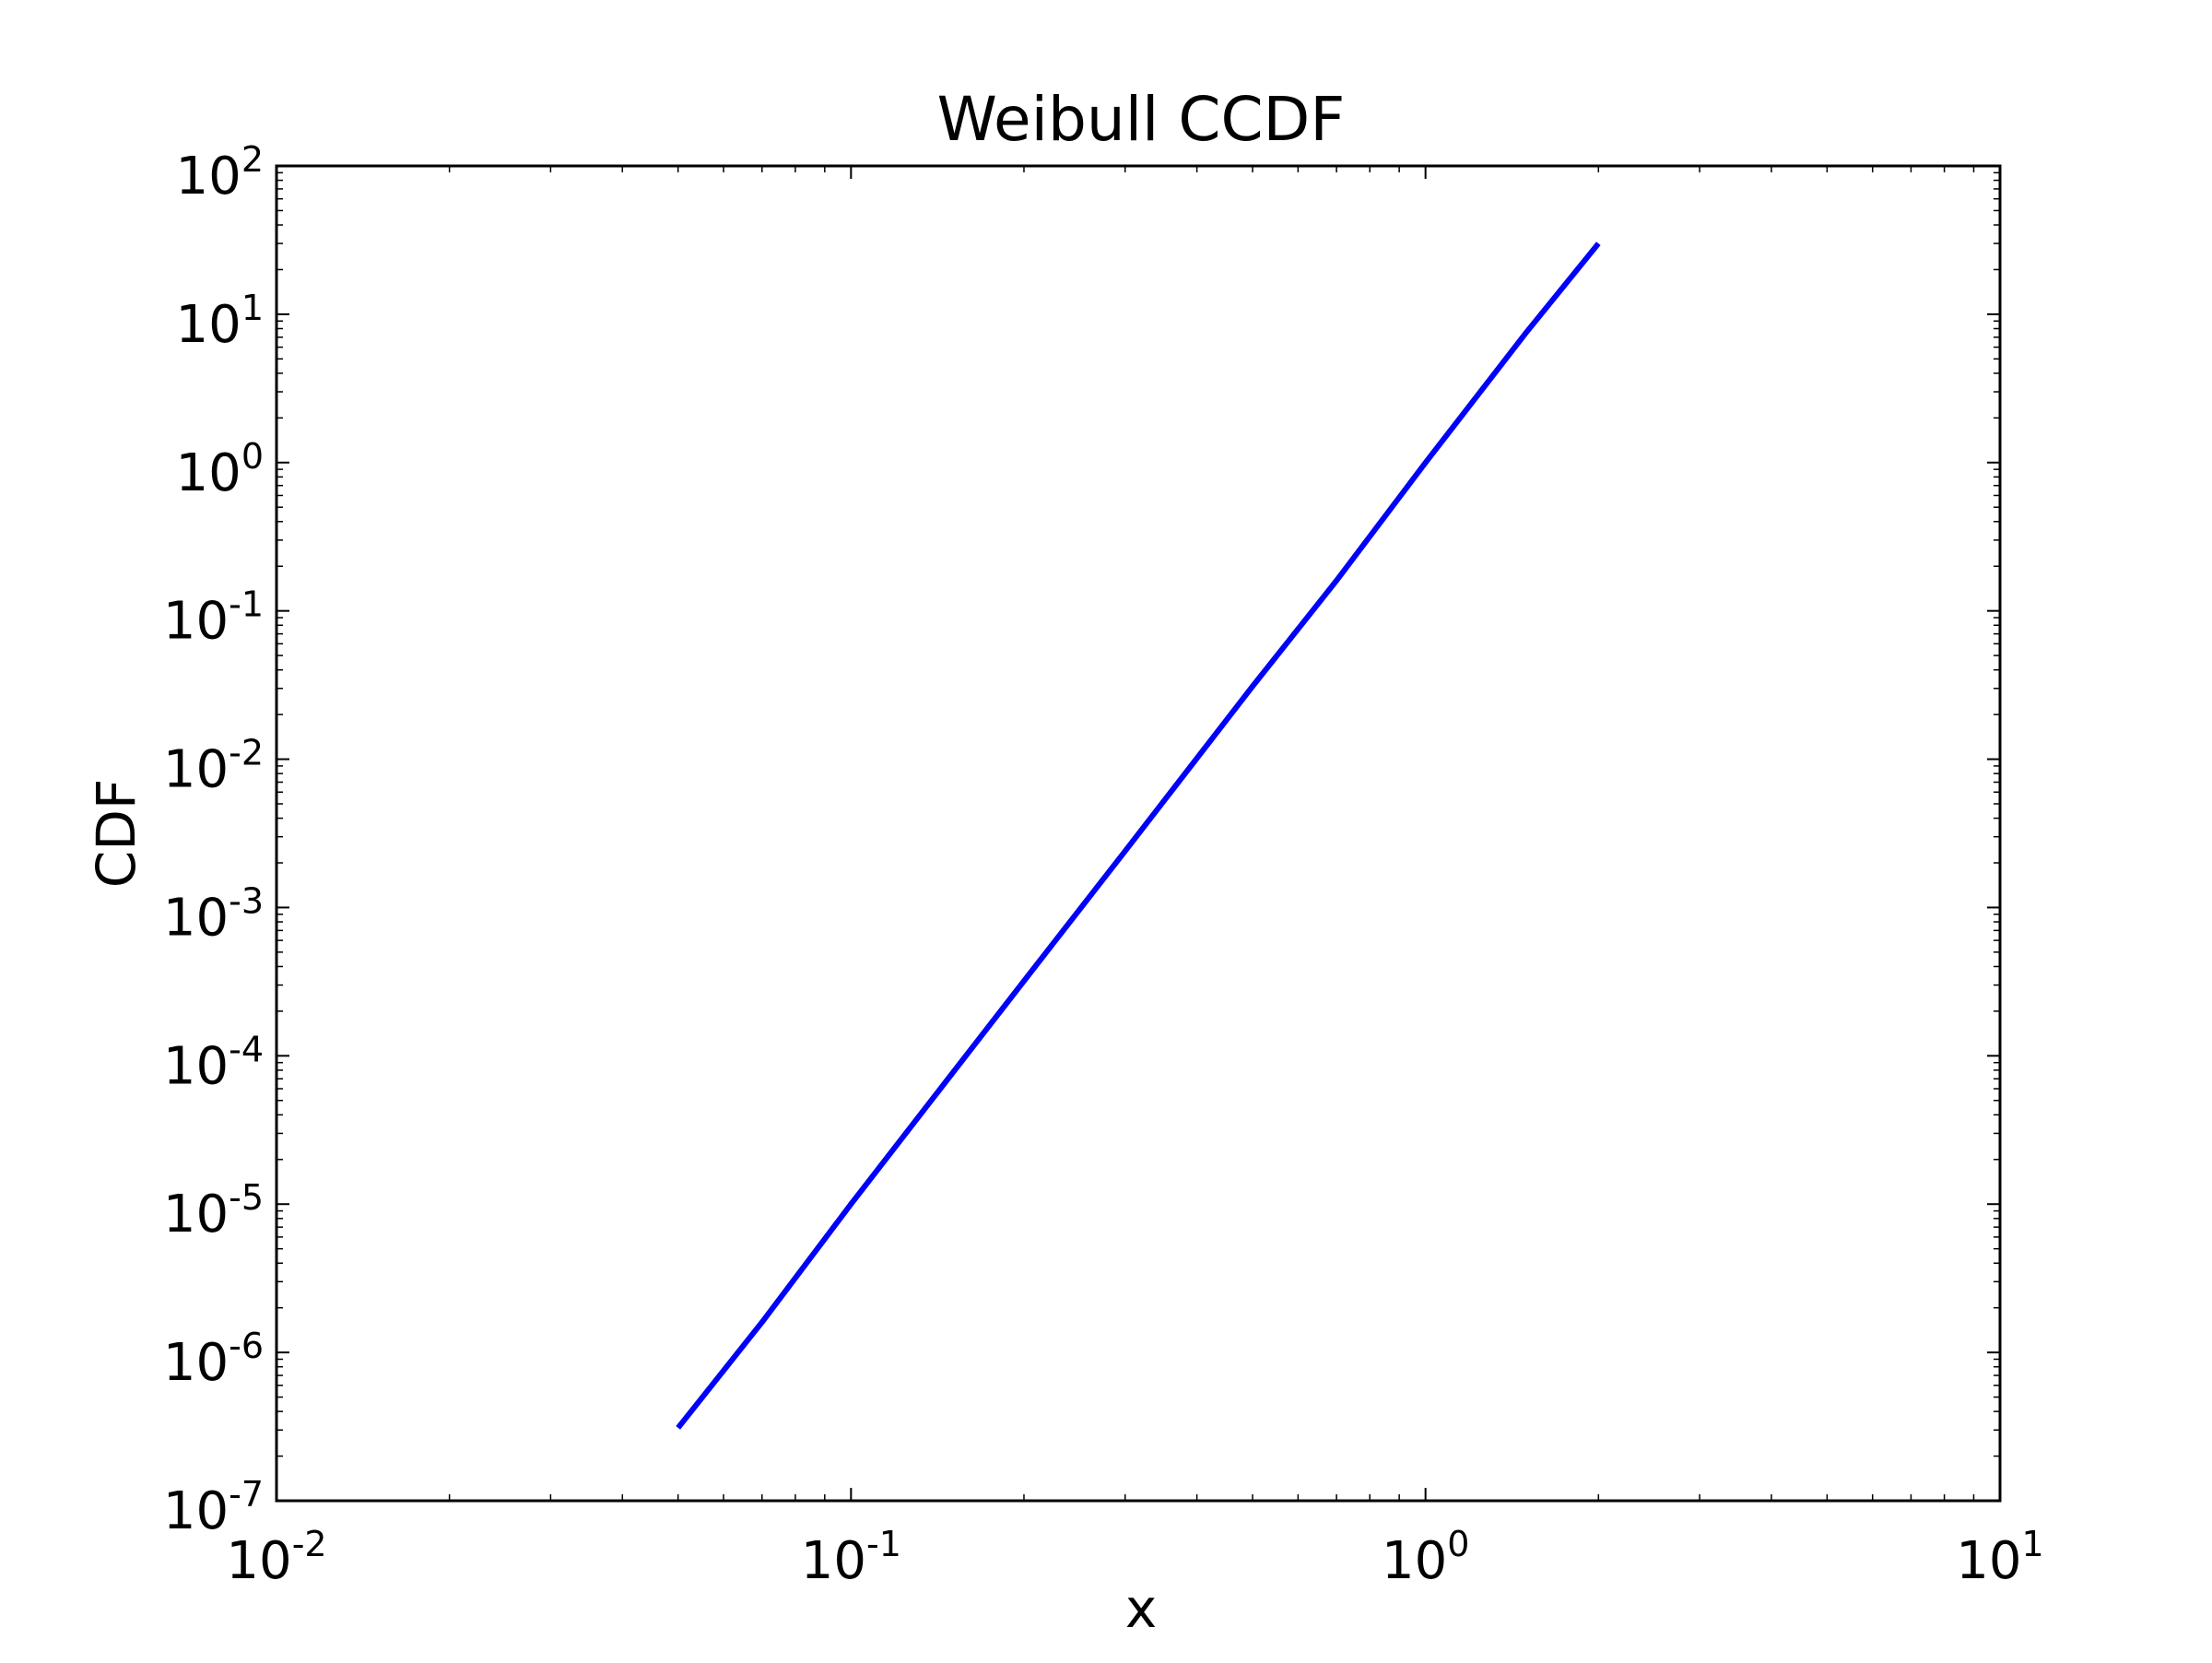 The image size is (2212, 1663). Describe the element at coordinates (1141, 119) in the screenshot. I see `chart-title: Weibull CCDF` at that location.